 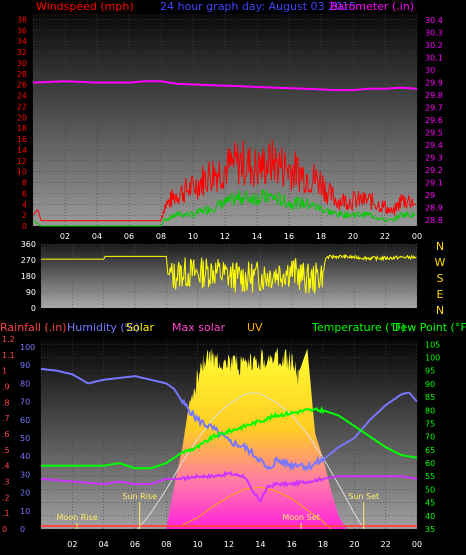 I want to click on windspeed-tick-label: 4, so click(x=24, y=204).